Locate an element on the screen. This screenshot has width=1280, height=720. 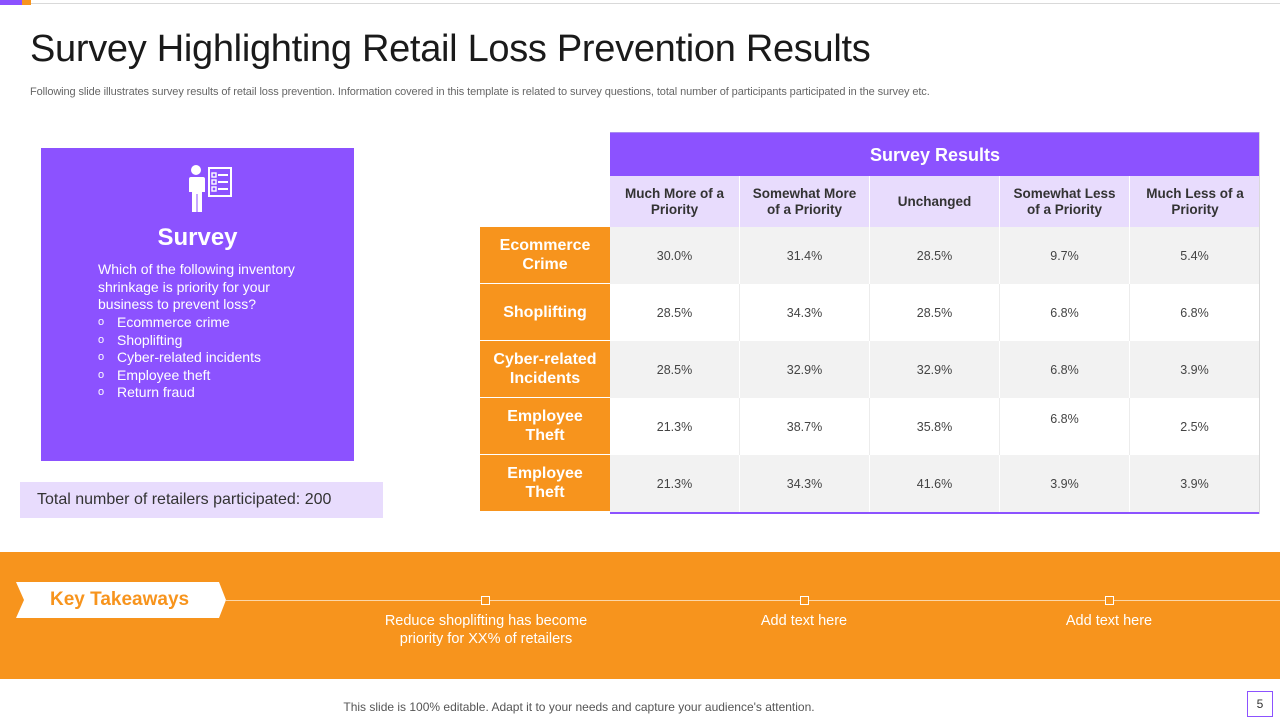
column-header: Unchanged is located at coordinates (935, 201).